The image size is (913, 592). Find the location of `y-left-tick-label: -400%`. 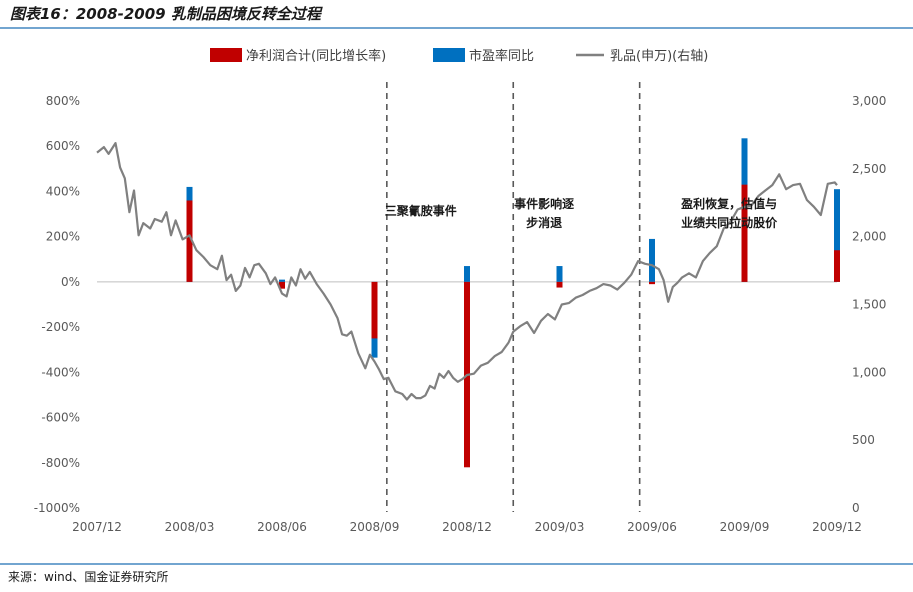

y-left-tick-label: -400% is located at coordinates (60, 372).